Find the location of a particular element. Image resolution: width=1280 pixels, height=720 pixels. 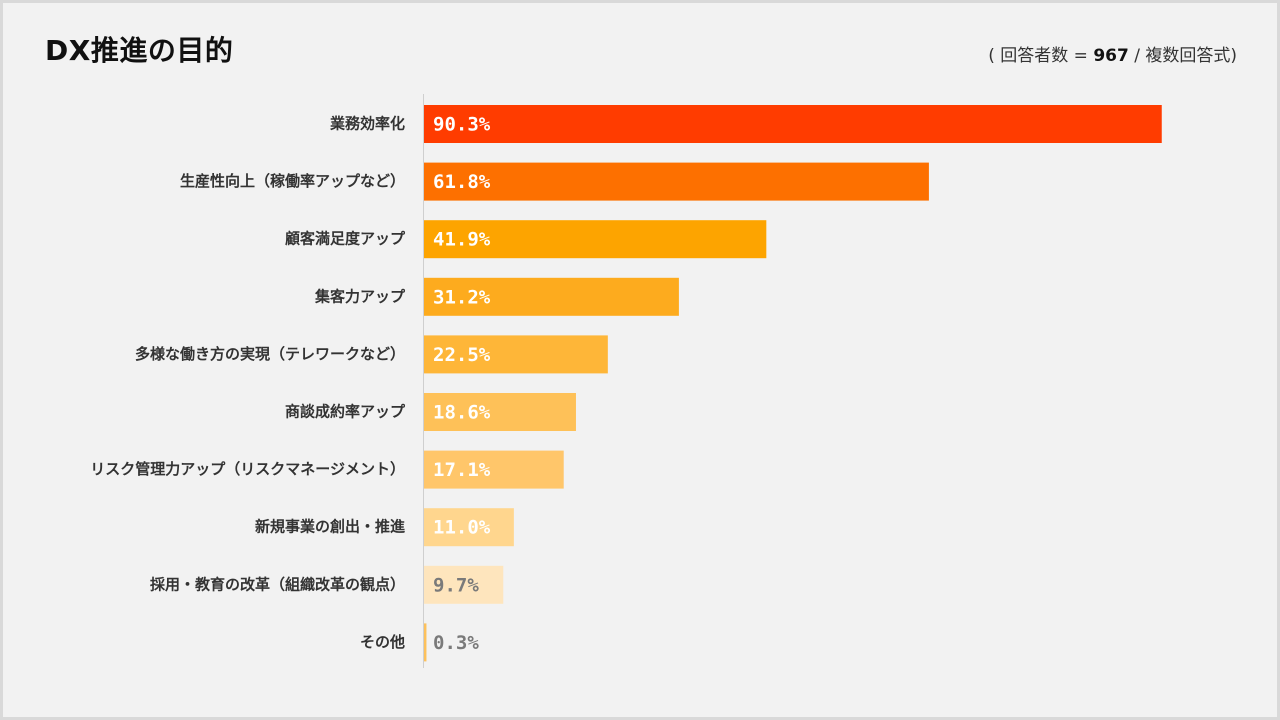

respondent-note: ( 回答者数 = 967 / 複数回答式) is located at coordinates (1112, 53).